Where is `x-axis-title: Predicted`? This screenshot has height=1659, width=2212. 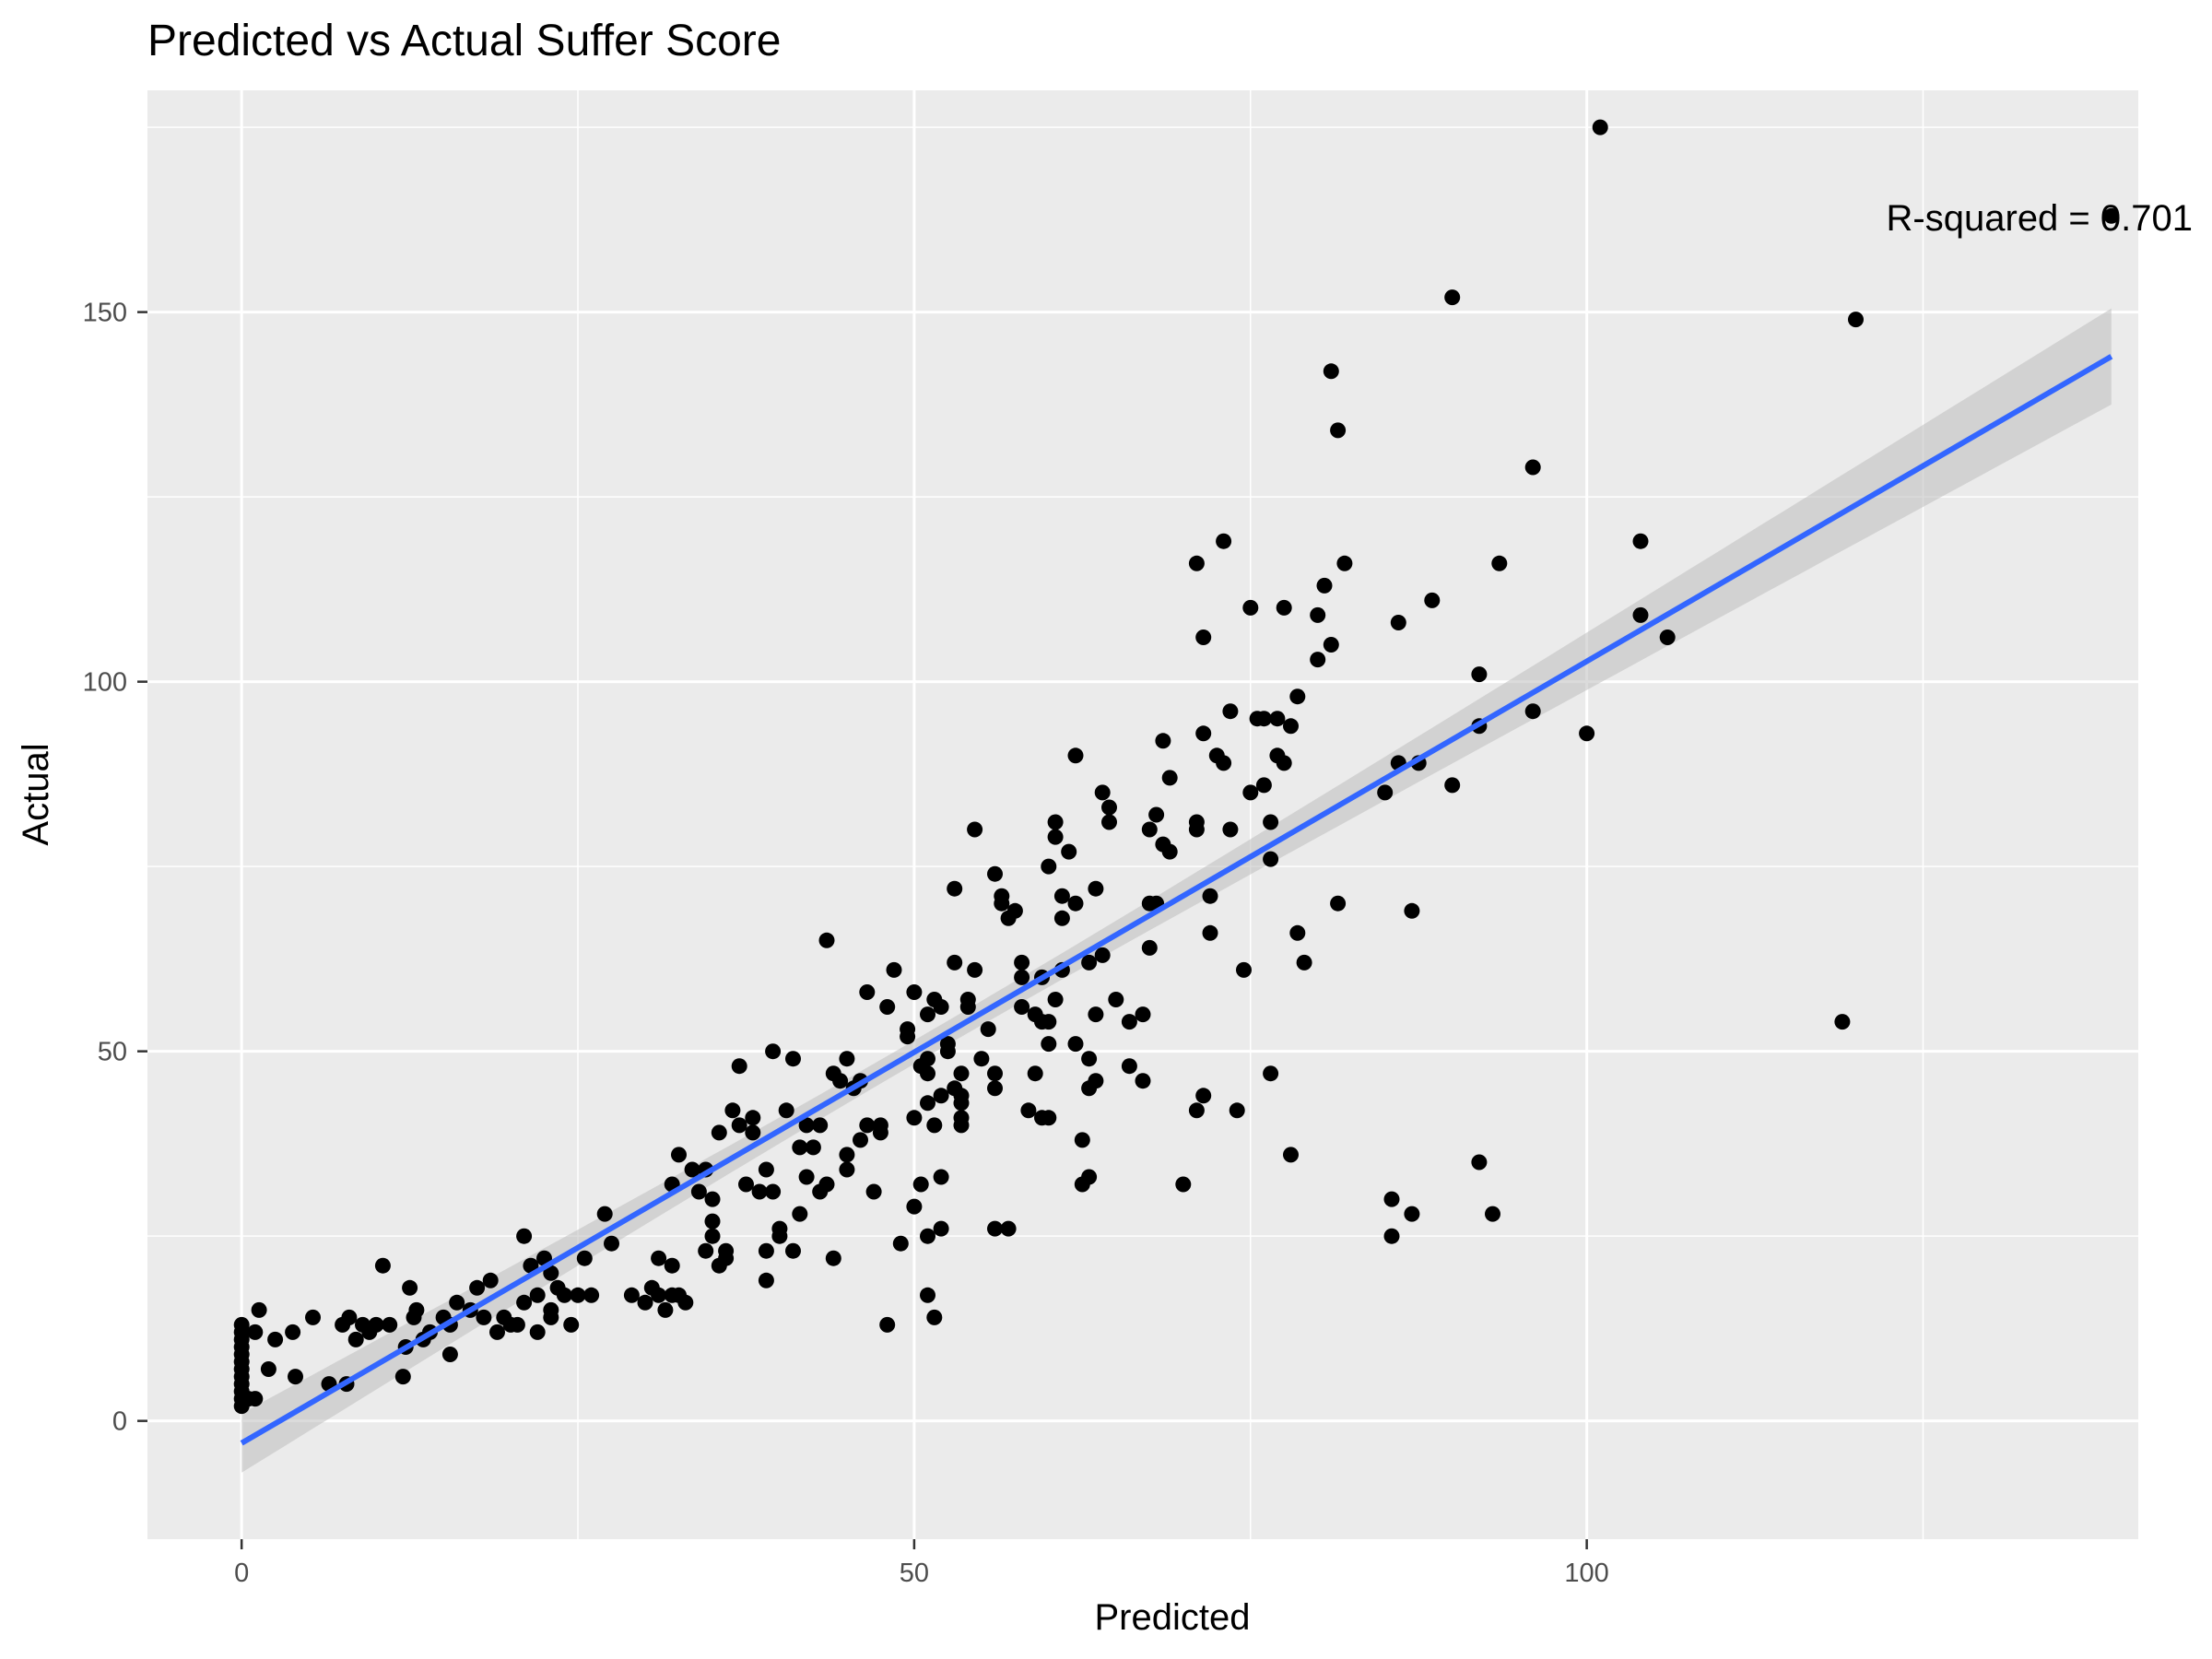 x-axis-title: Predicted is located at coordinates (1173, 1617).